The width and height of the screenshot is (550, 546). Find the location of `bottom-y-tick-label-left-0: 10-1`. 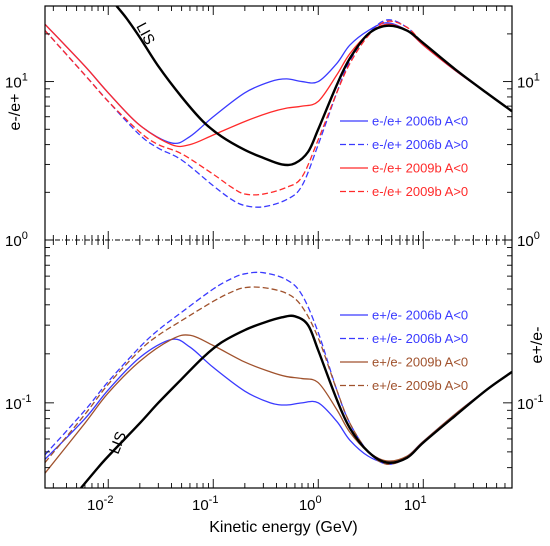

bottom-y-tick-label-left-0: 10-1 is located at coordinates (18, 403).